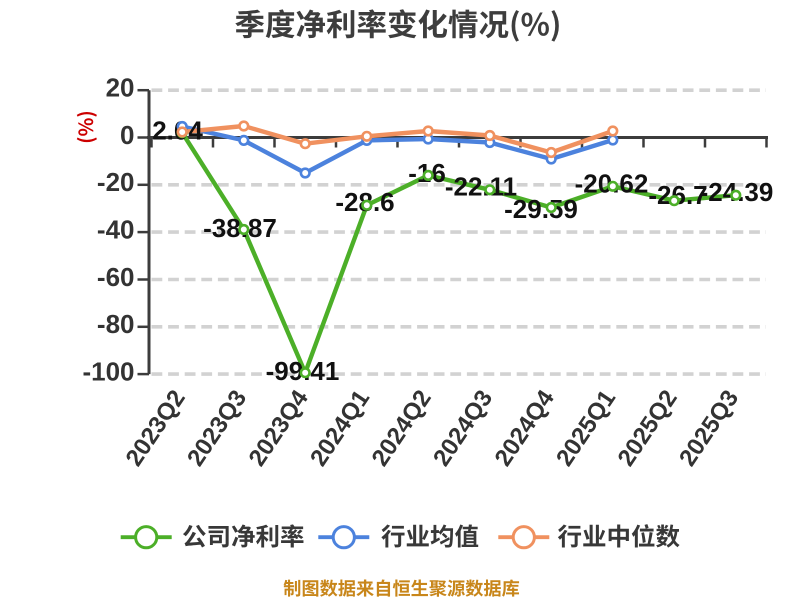 This screenshot has height=605, width=800. I want to click on svg-text: -29.59, so click(541, 209).